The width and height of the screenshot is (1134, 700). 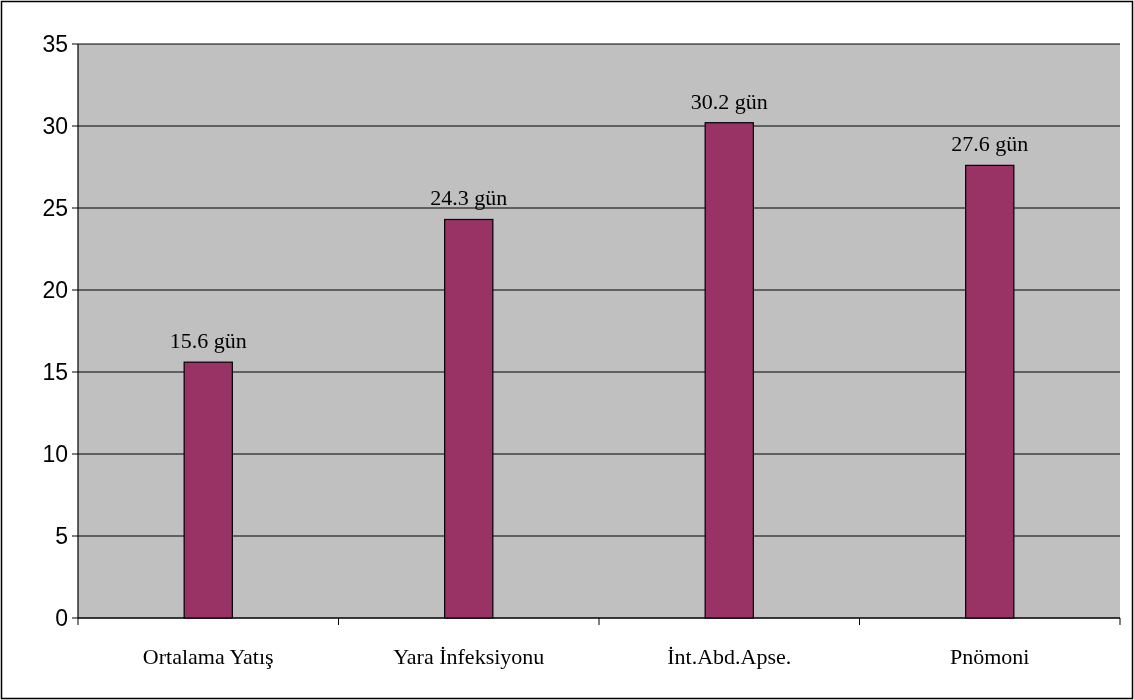 I want to click on y-tick-label: 0, so click(x=61, y=618).